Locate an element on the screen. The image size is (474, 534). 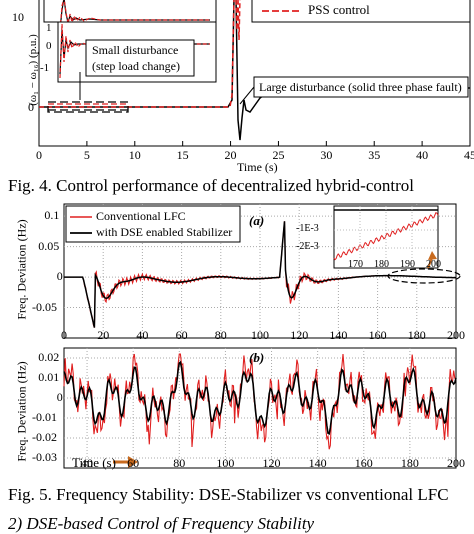
fig5a-x-tick-label: 180 is located at coordinates (416, 335).